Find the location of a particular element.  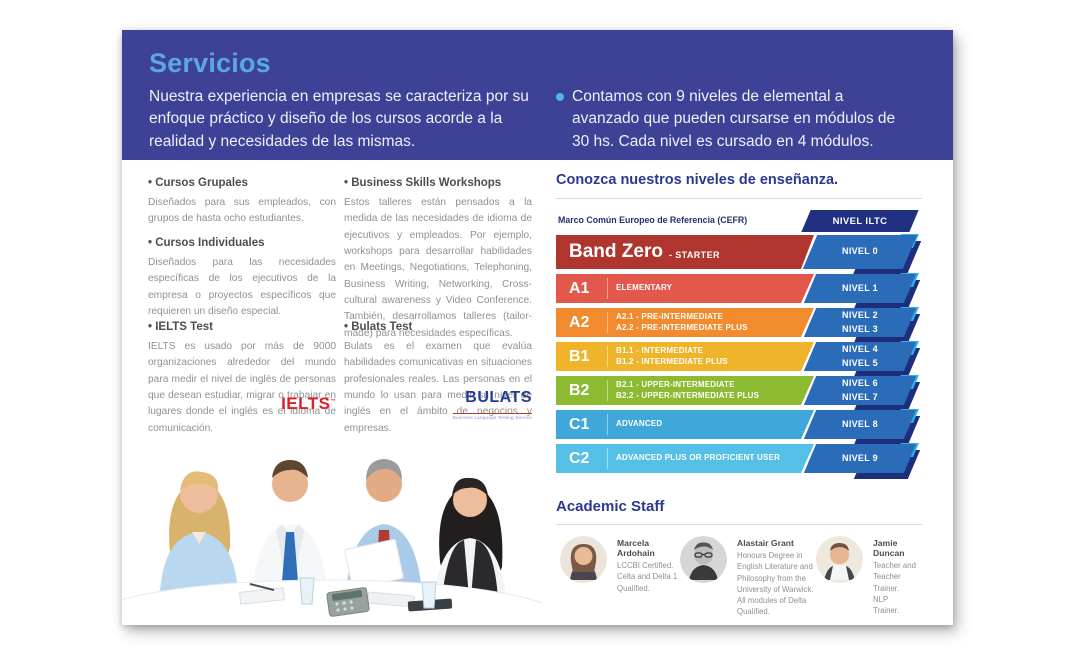

nivel-cell: NIVEL 0 is located at coordinates (862, 254).